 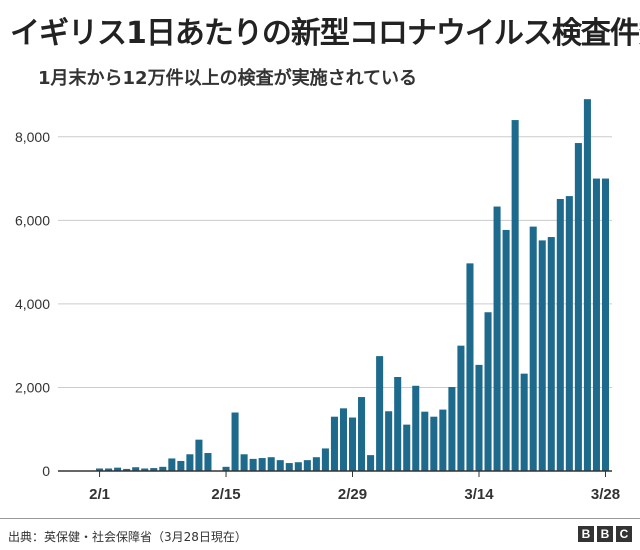 I want to click on y-tick-label: 6,000, so click(x=32, y=220).